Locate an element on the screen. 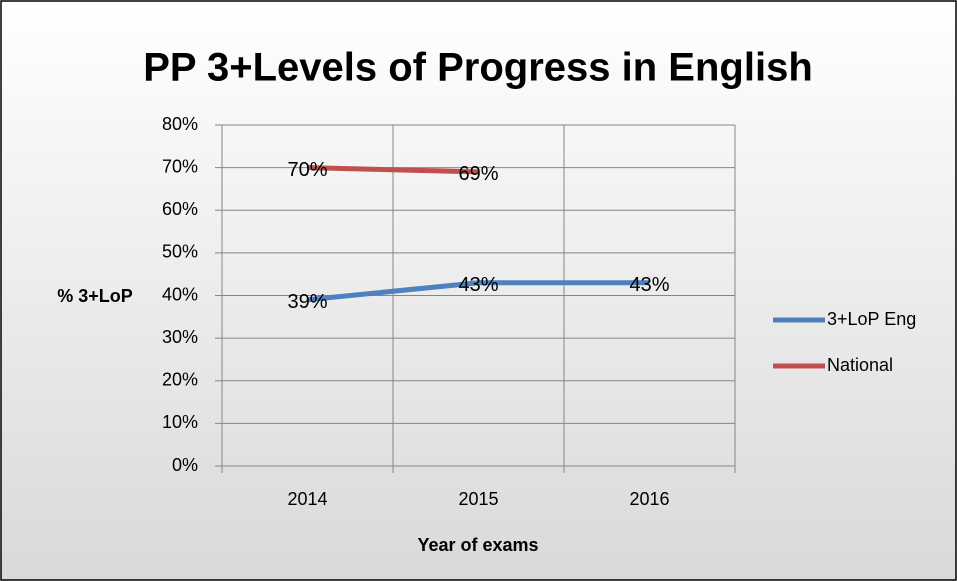 The width and height of the screenshot is (957, 581). data-label: 69% is located at coordinates (478, 174).